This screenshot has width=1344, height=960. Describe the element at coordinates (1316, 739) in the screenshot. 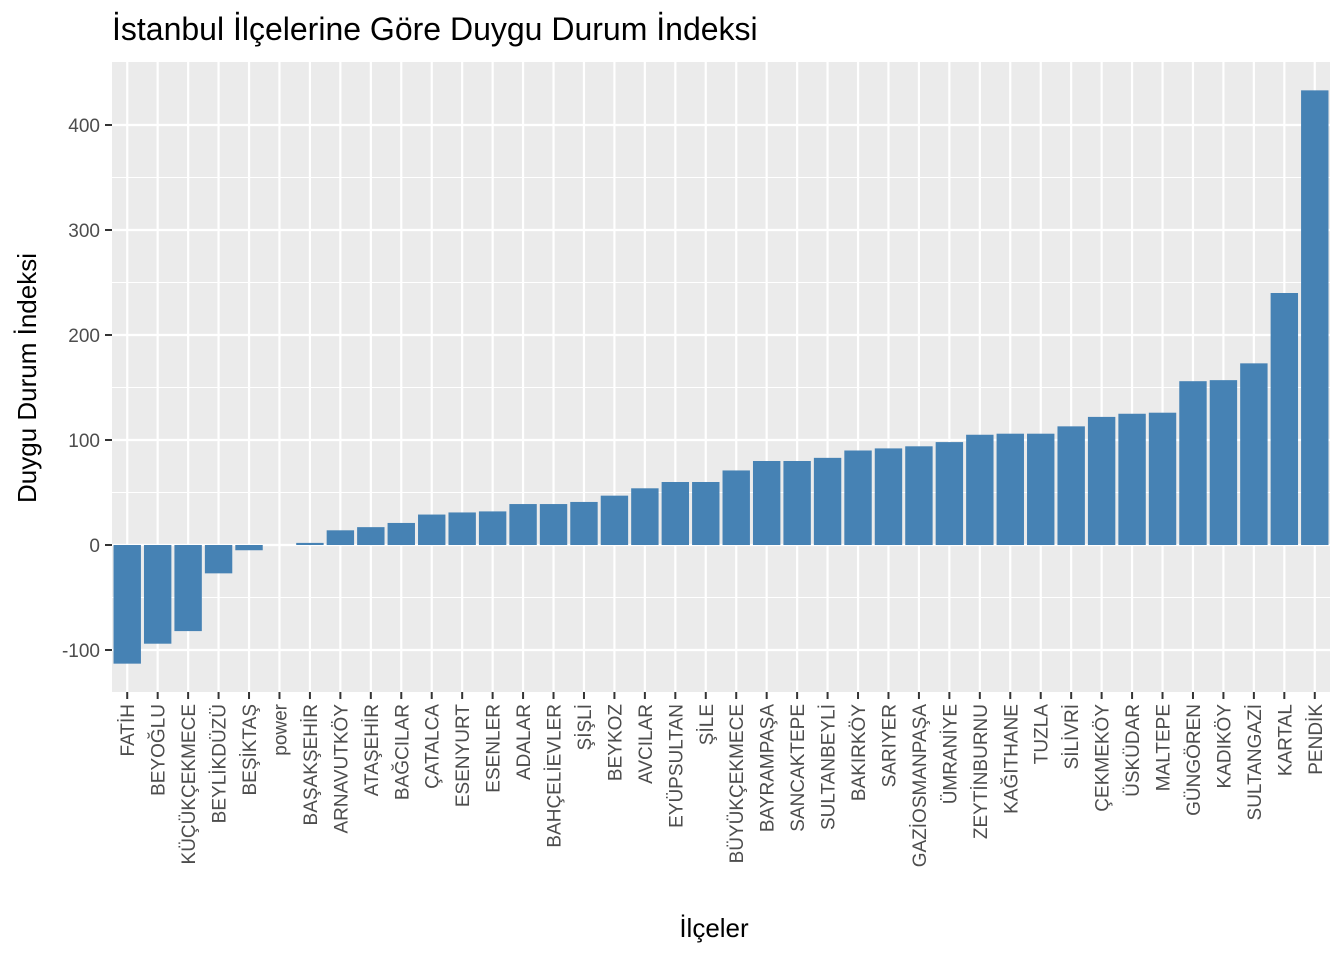

I see `x-tick-label: PENDİK` at that location.